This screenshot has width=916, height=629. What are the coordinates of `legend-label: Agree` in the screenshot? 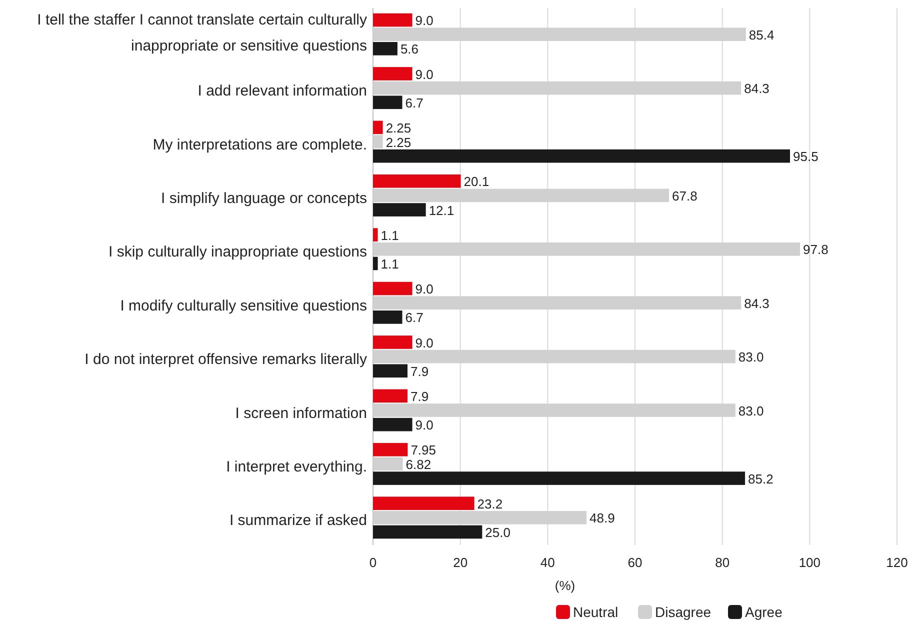 It's located at (764, 612).